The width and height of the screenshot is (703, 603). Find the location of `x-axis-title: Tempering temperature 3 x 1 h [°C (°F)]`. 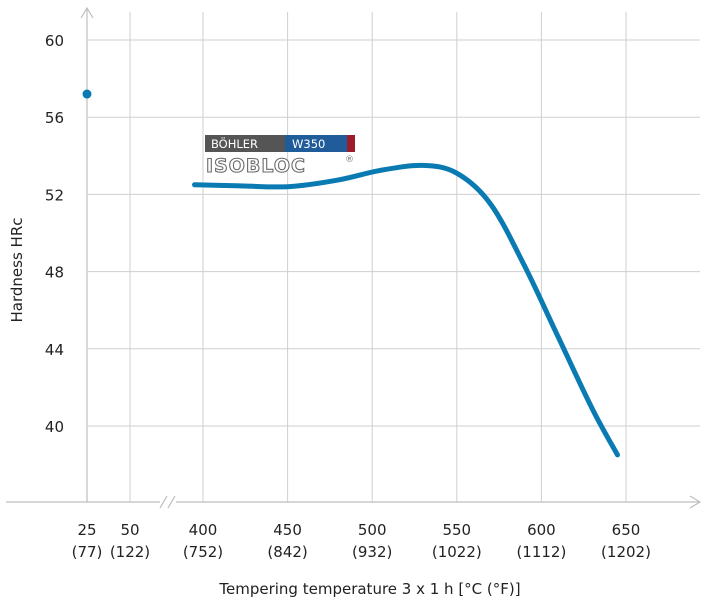

x-axis-title: Tempering temperature 3 x 1 h [°C (°F)] is located at coordinates (369, 589).